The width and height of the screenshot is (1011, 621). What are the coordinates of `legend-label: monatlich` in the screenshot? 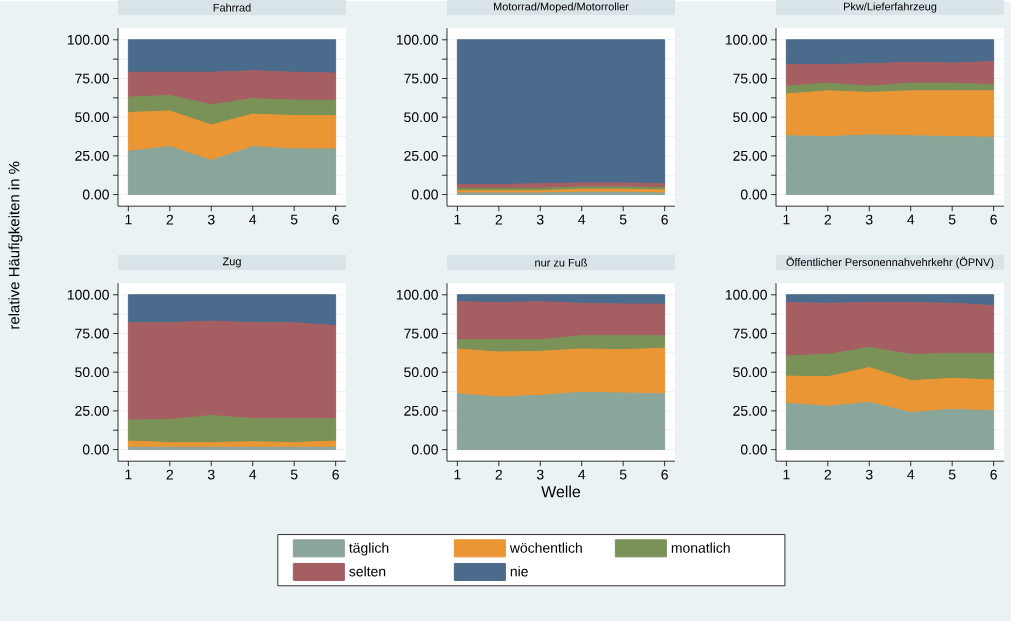 It's located at (700, 547).